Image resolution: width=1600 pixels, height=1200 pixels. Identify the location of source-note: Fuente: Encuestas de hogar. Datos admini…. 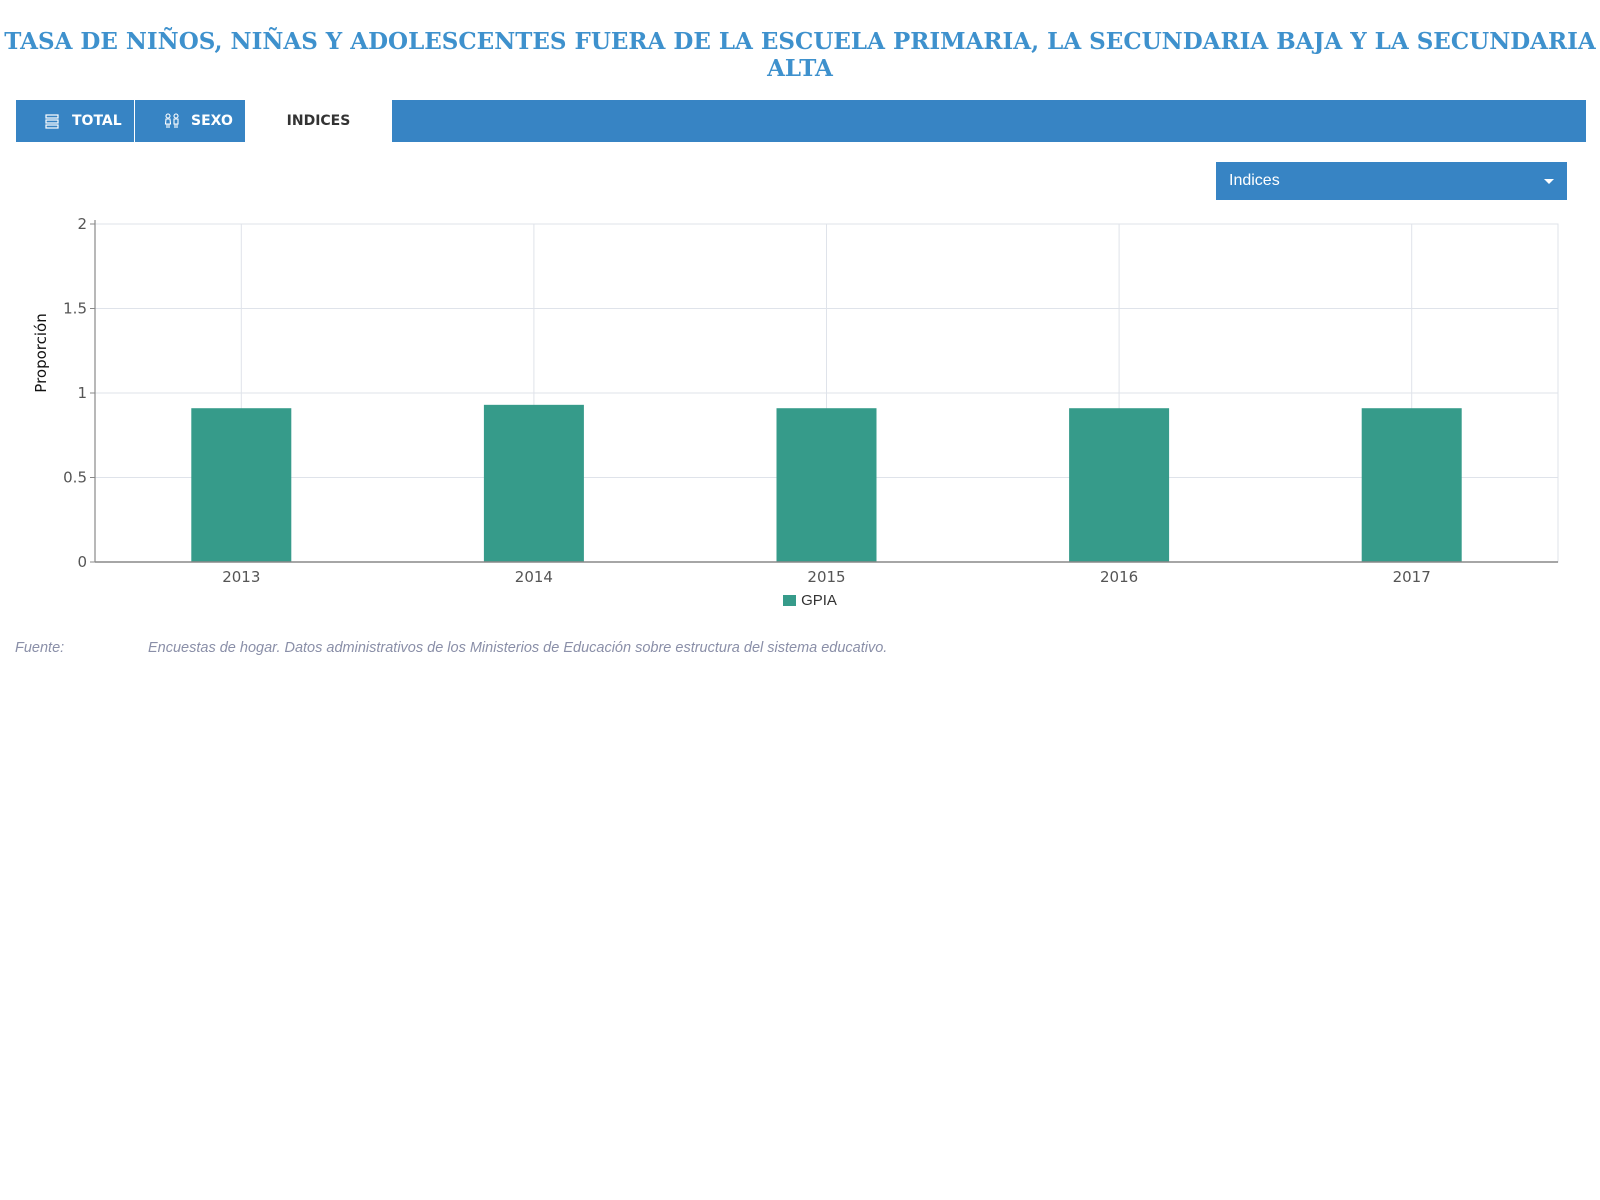
(451, 648).